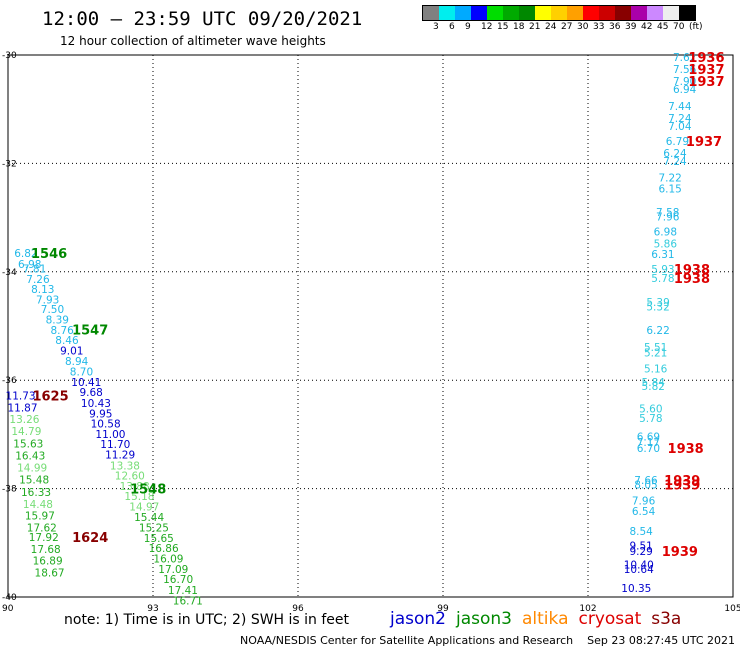  What do you see at coordinates (644, 512) in the screenshot?
I see `wave-height-point: 6.54` at bounding box center [644, 512].